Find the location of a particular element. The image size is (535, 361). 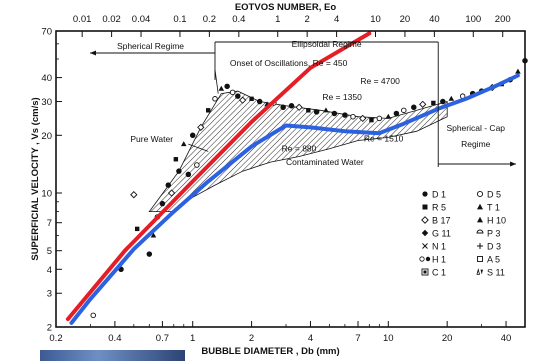

y-tick-label: 3 is located at coordinates (49, 294).